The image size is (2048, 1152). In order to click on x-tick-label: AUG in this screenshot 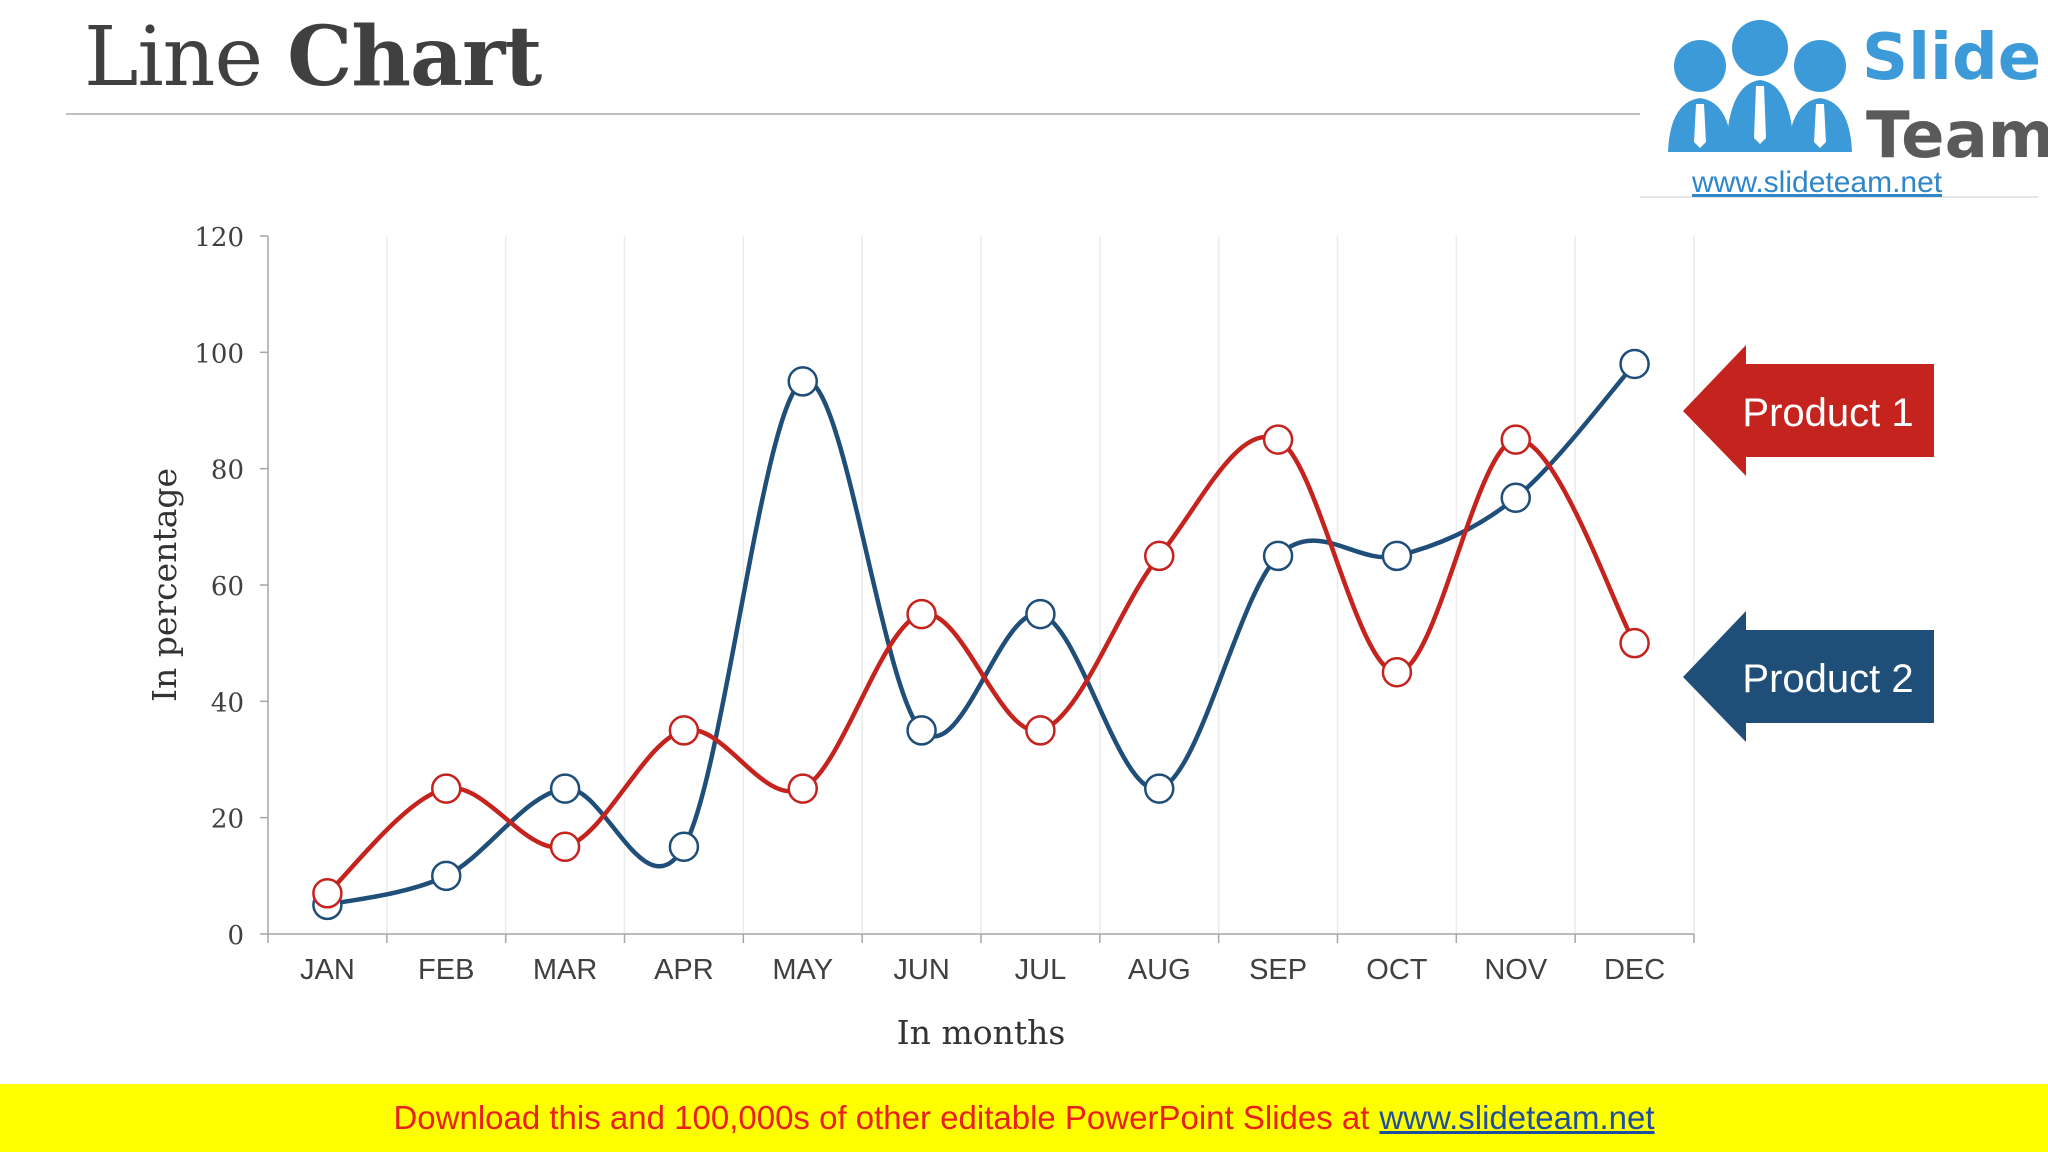, I will do `click(1159, 970)`.